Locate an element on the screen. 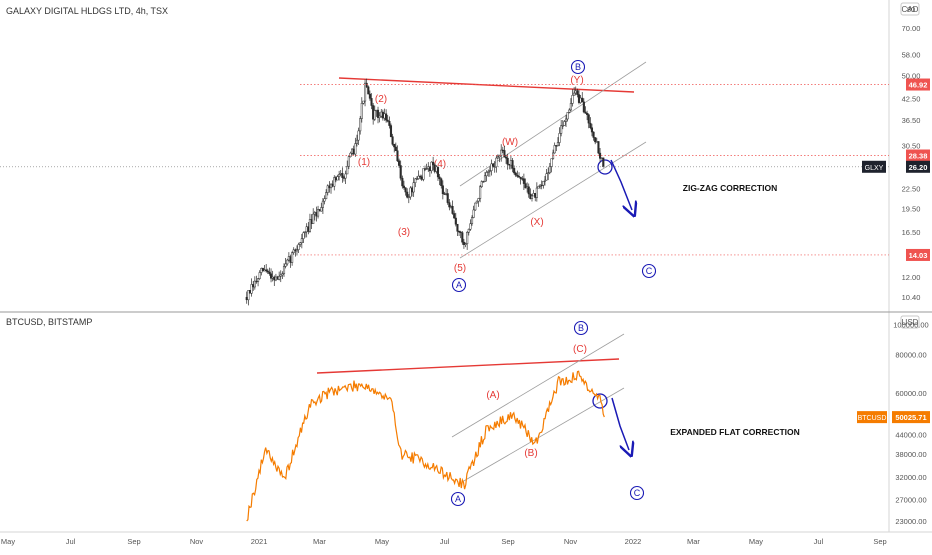 The image size is (932, 555). currency-badge-top is located at coordinates (910, 9).